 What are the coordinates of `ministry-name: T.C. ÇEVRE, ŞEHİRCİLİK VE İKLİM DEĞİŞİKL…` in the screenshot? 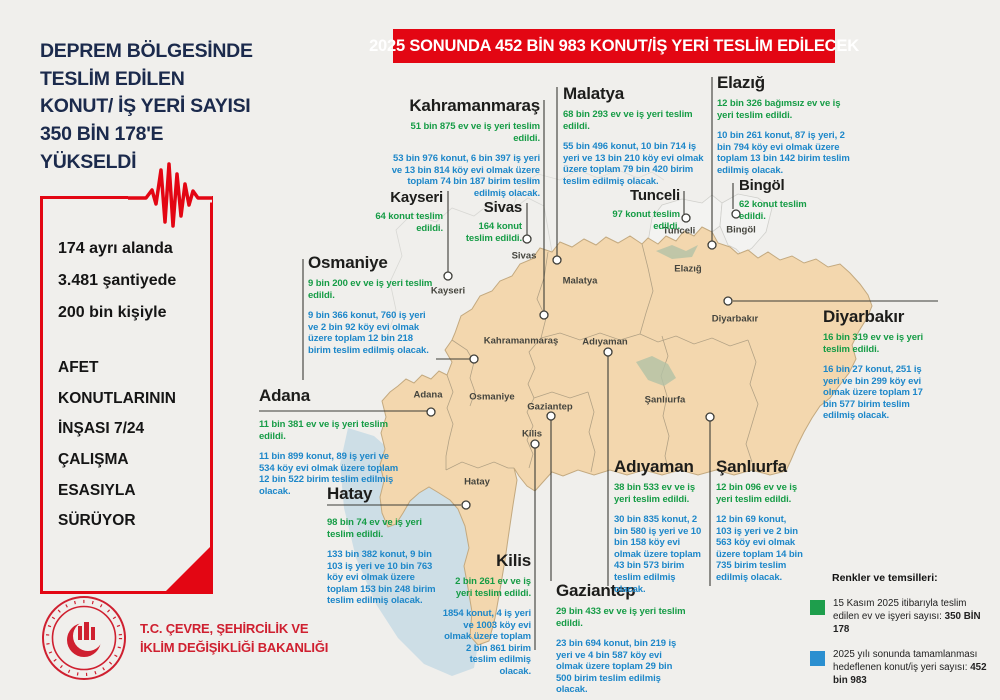 It's located at (234, 638).